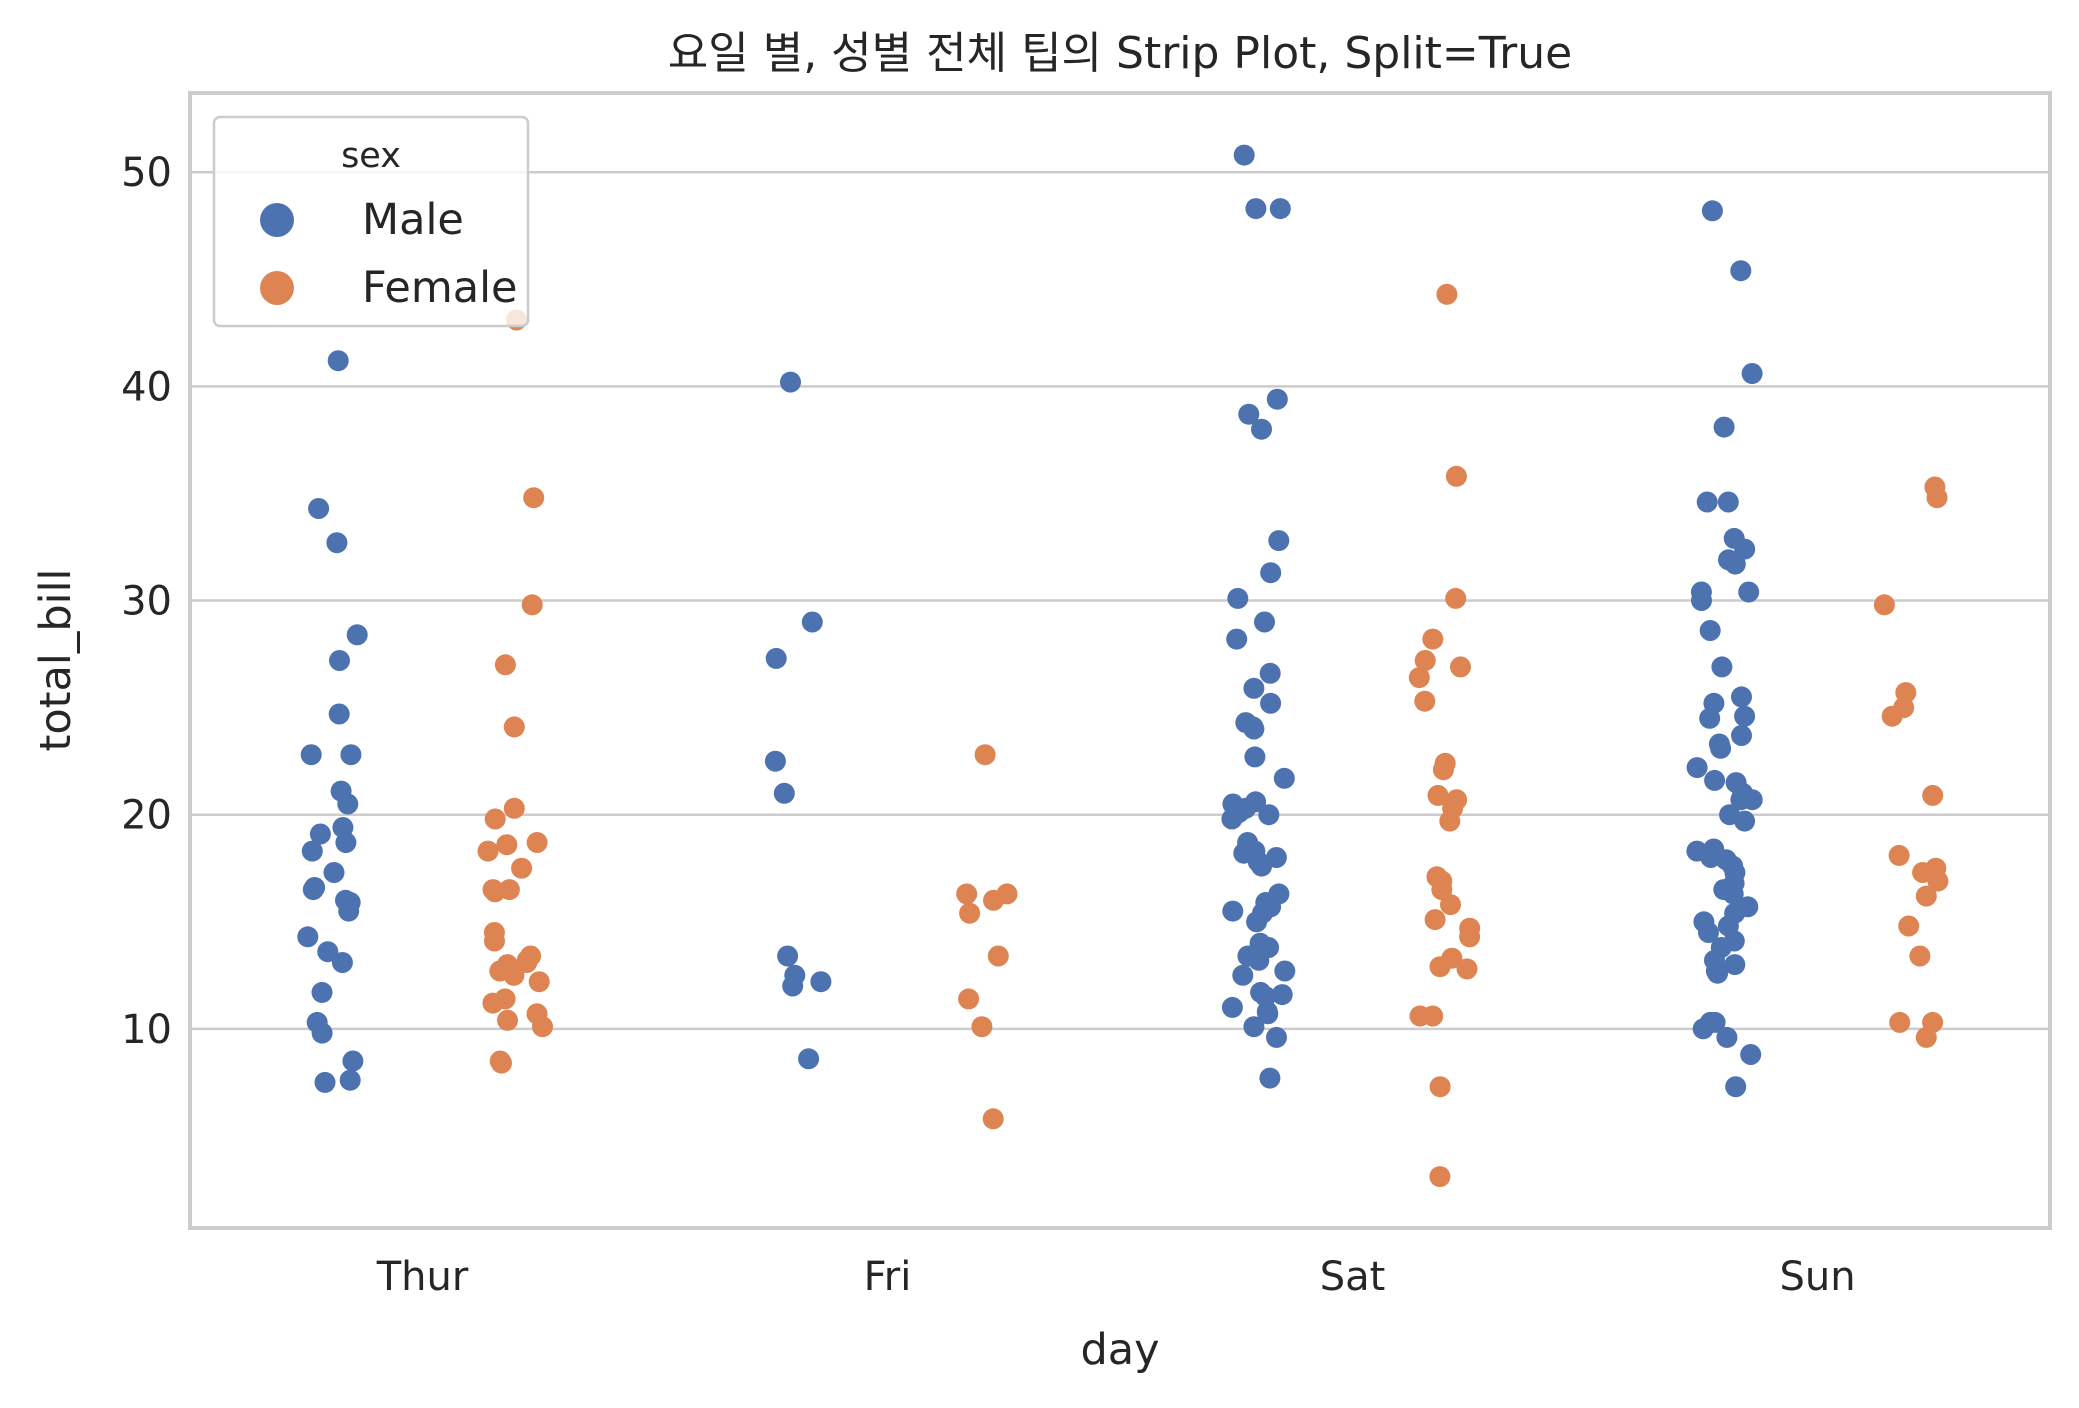 This screenshot has height=1408, width=2079. What do you see at coordinates (1119, 1350) in the screenshot?
I see `x-axis-label: day` at bounding box center [1119, 1350].